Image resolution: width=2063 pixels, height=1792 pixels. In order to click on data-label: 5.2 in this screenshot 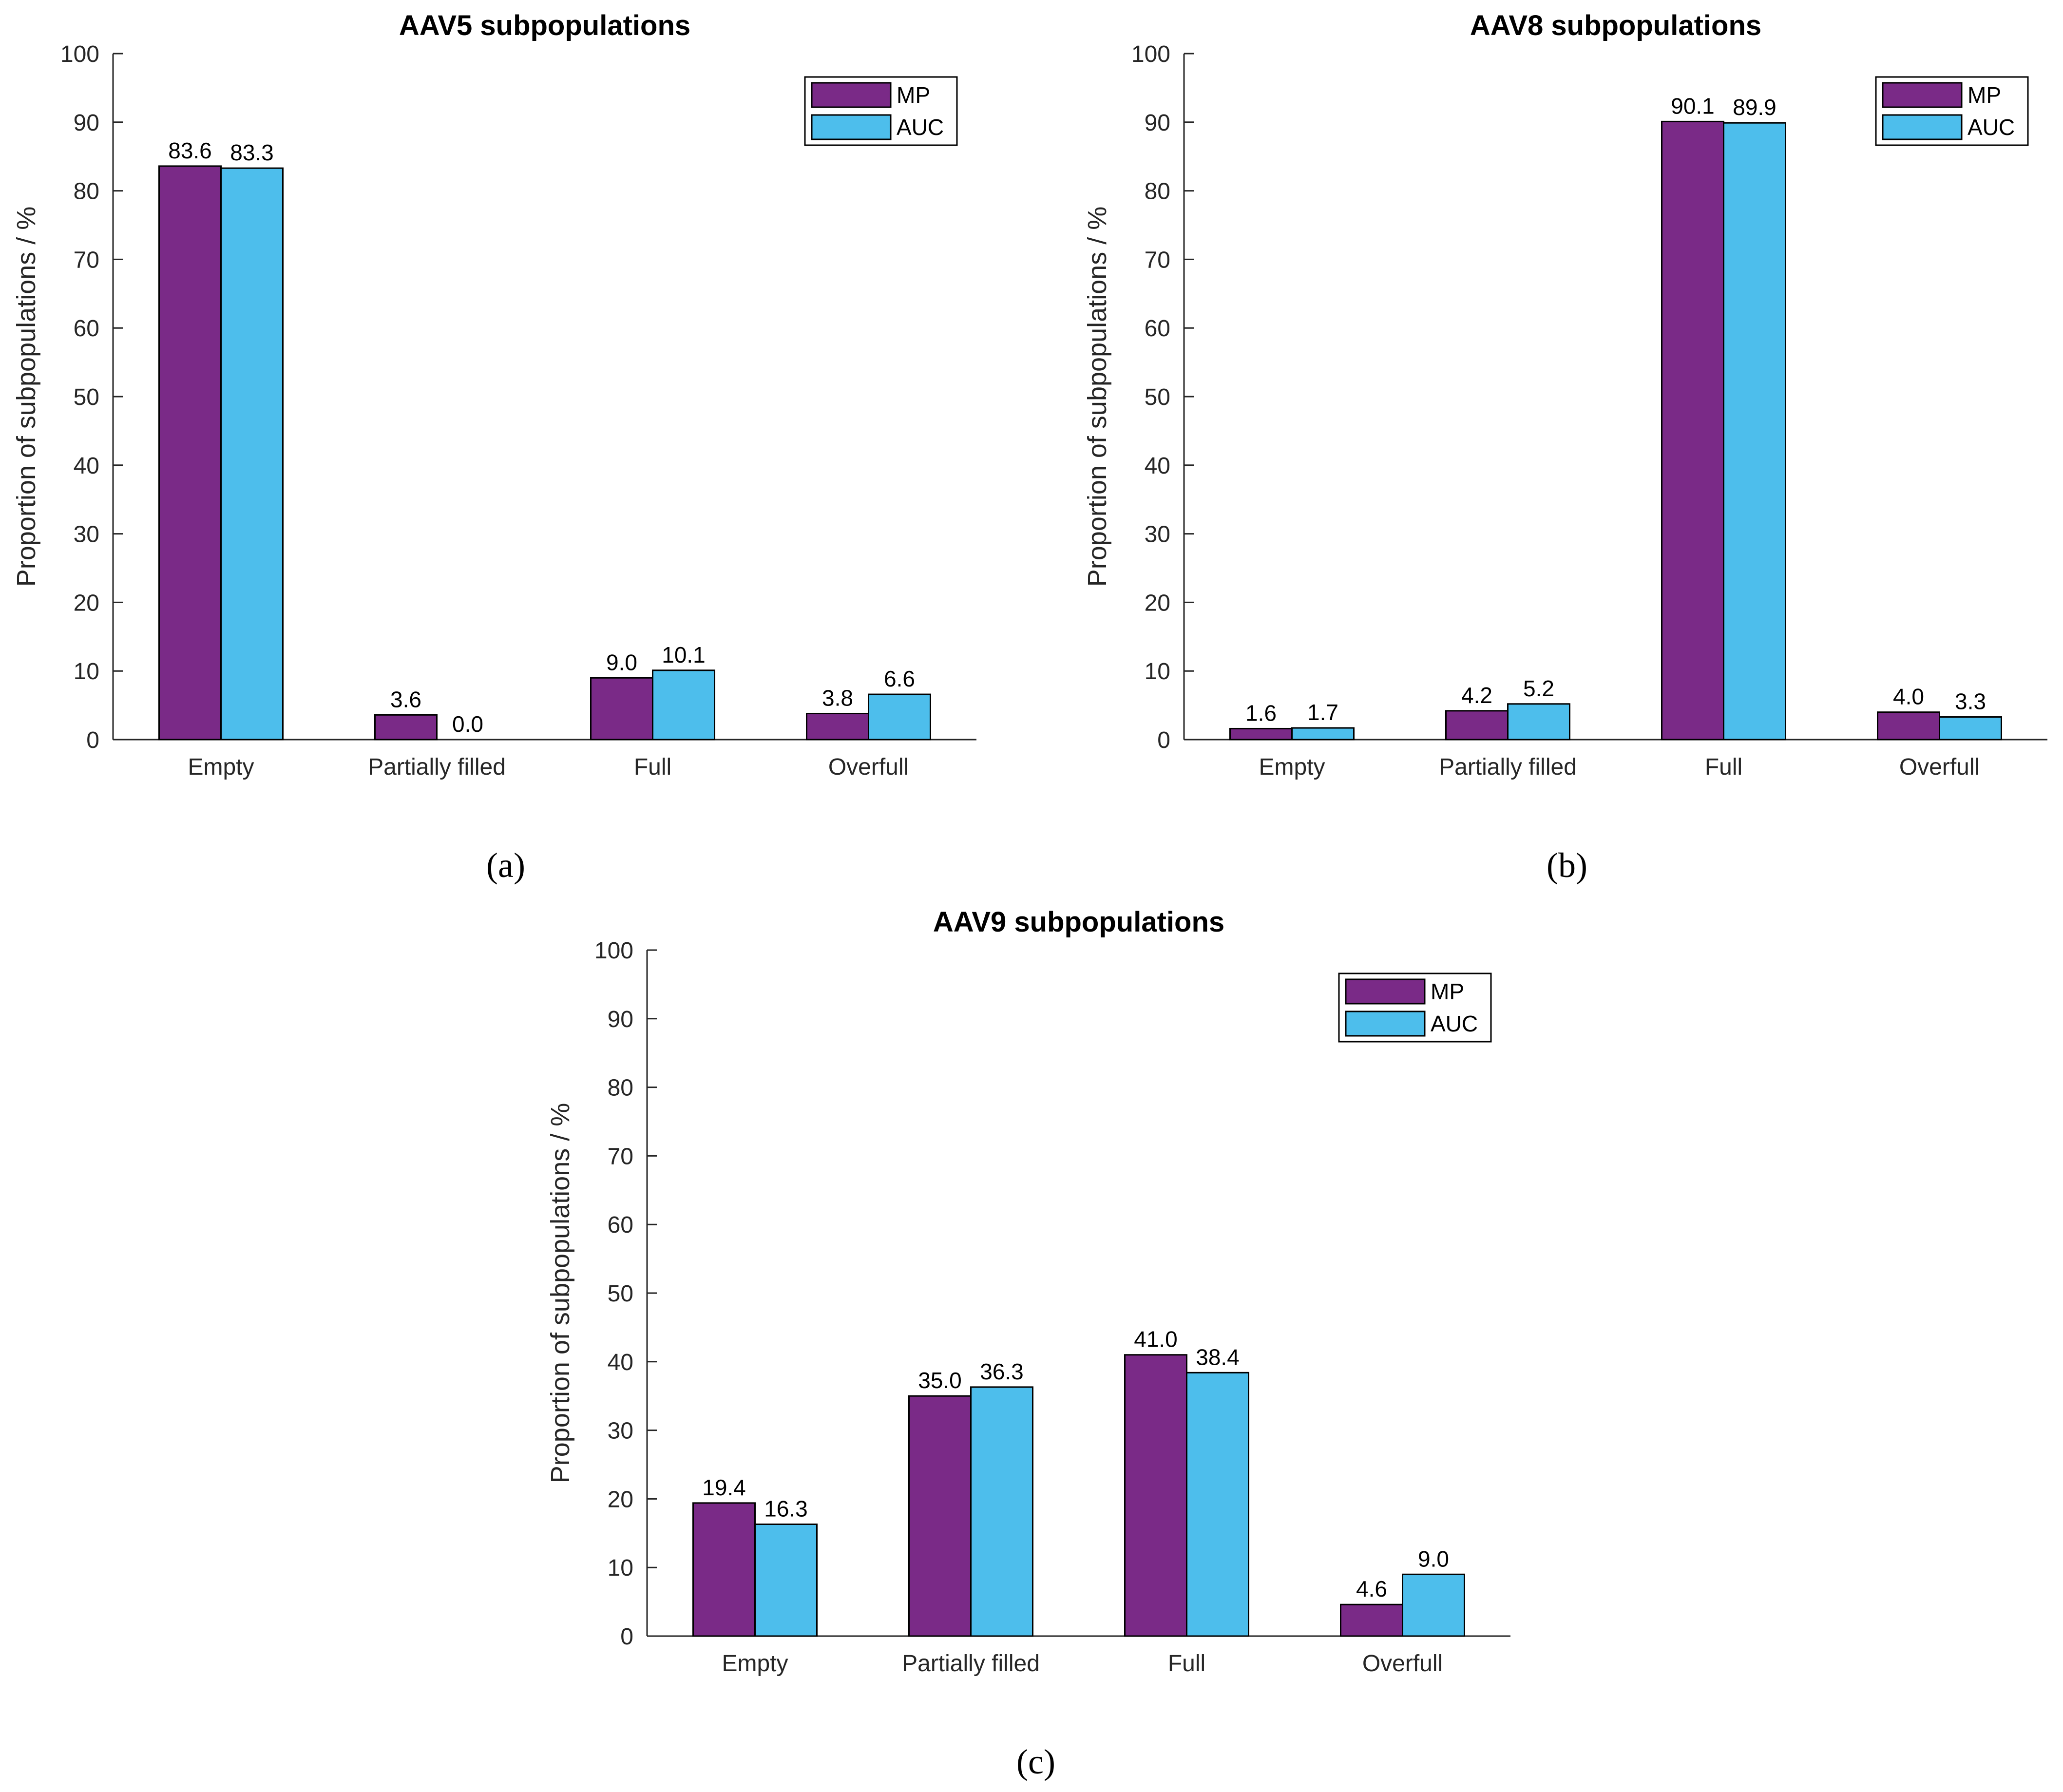, I will do `click(1538, 688)`.